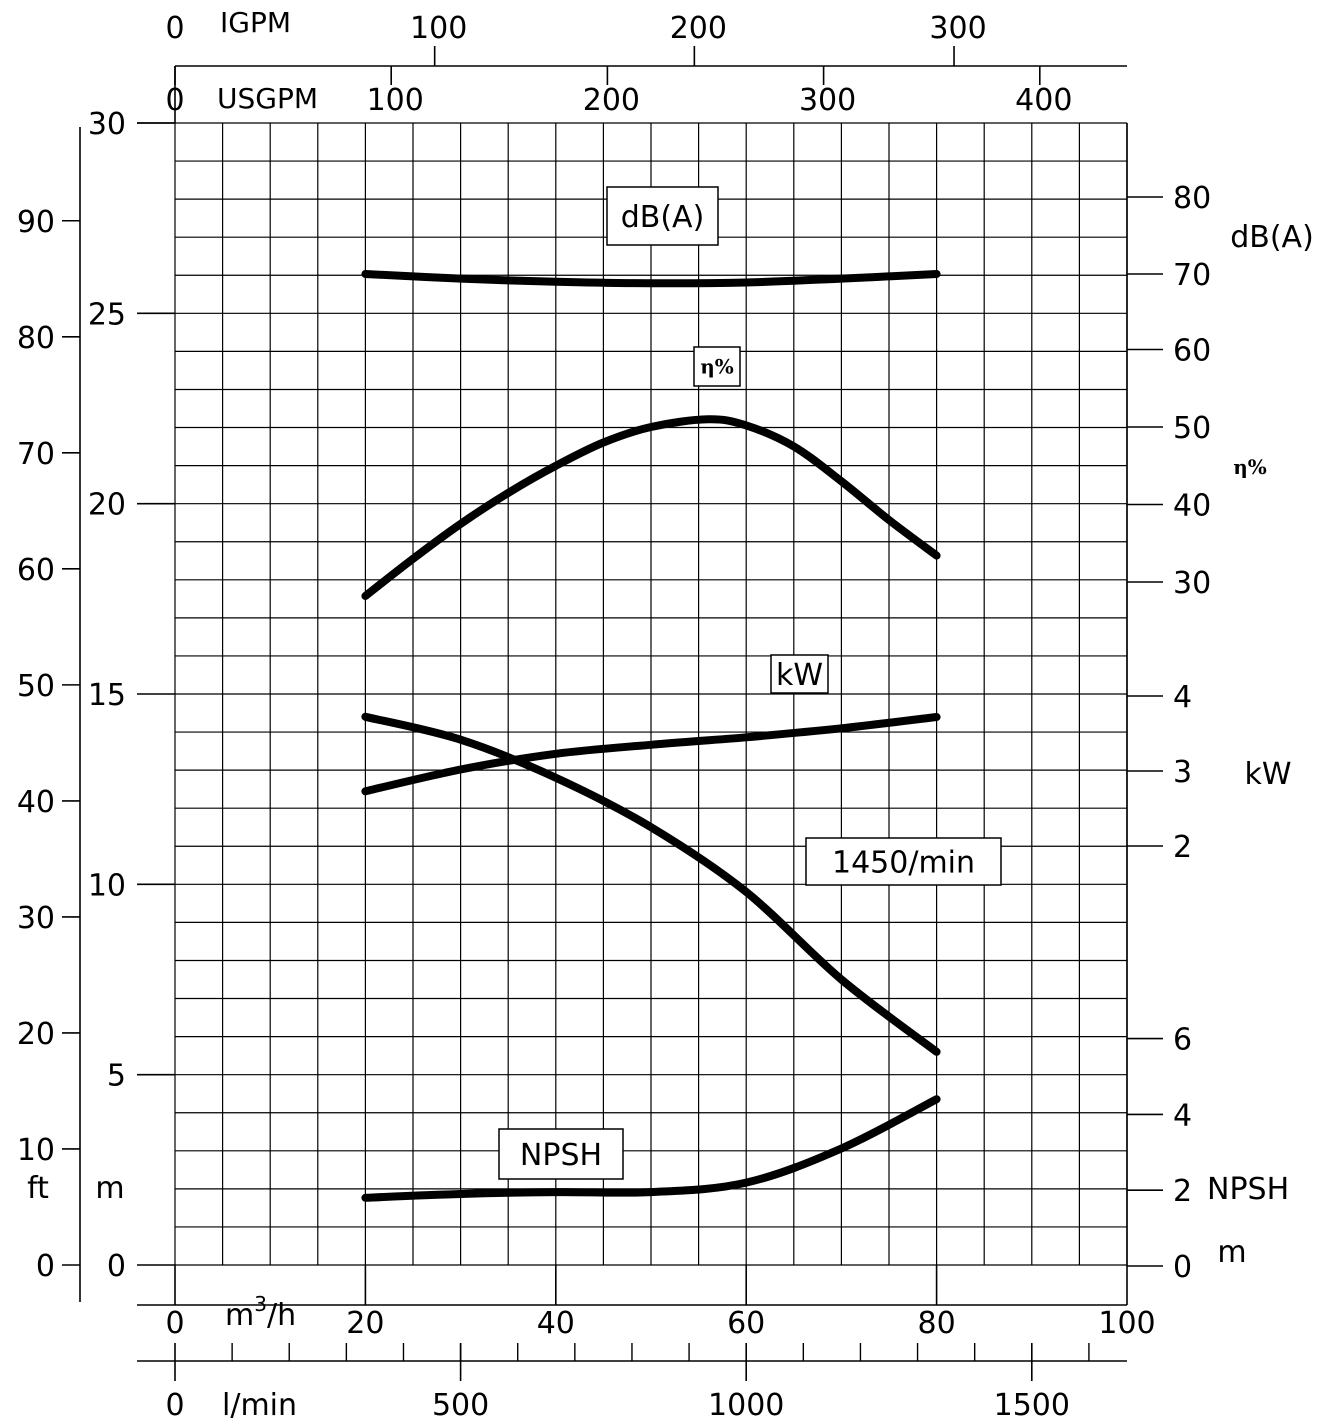 The width and height of the screenshot is (1334, 1425). Describe the element at coordinates (107, 124) in the screenshot. I see `y-axis-m-tick-label: 30` at that location.